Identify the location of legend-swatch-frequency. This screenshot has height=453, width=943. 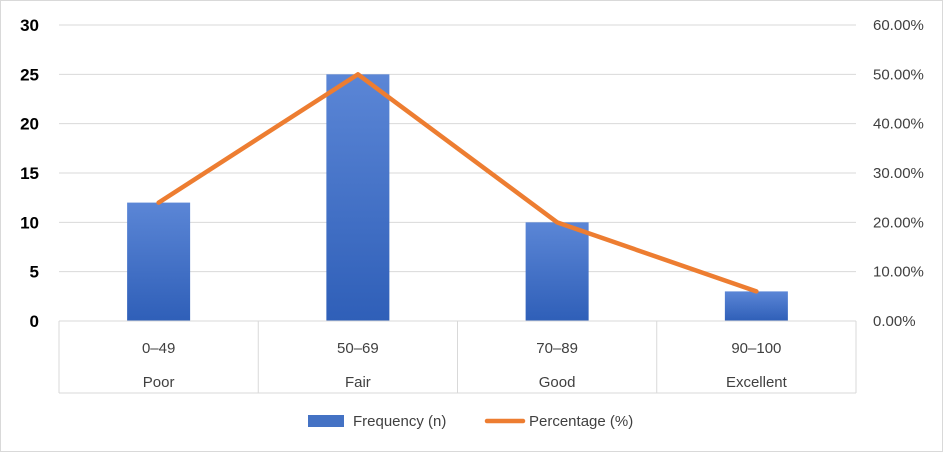
(326, 421).